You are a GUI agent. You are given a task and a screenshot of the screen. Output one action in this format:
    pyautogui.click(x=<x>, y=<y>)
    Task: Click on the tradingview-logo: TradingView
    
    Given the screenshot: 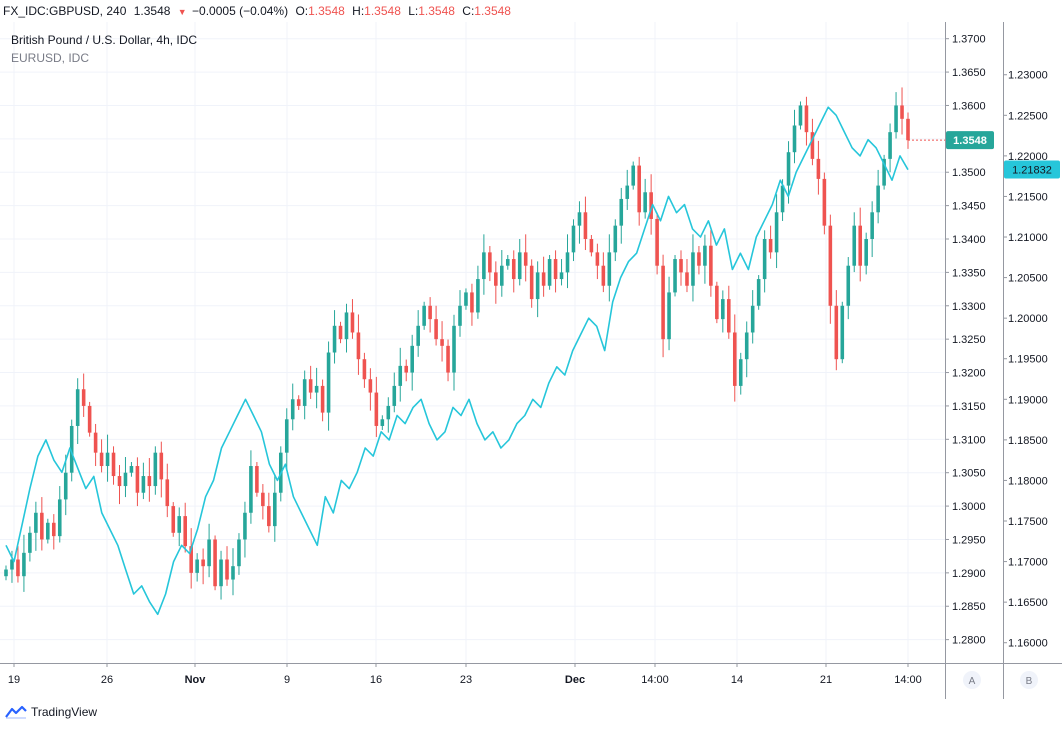 What is the action you would take?
    pyautogui.click(x=51, y=712)
    